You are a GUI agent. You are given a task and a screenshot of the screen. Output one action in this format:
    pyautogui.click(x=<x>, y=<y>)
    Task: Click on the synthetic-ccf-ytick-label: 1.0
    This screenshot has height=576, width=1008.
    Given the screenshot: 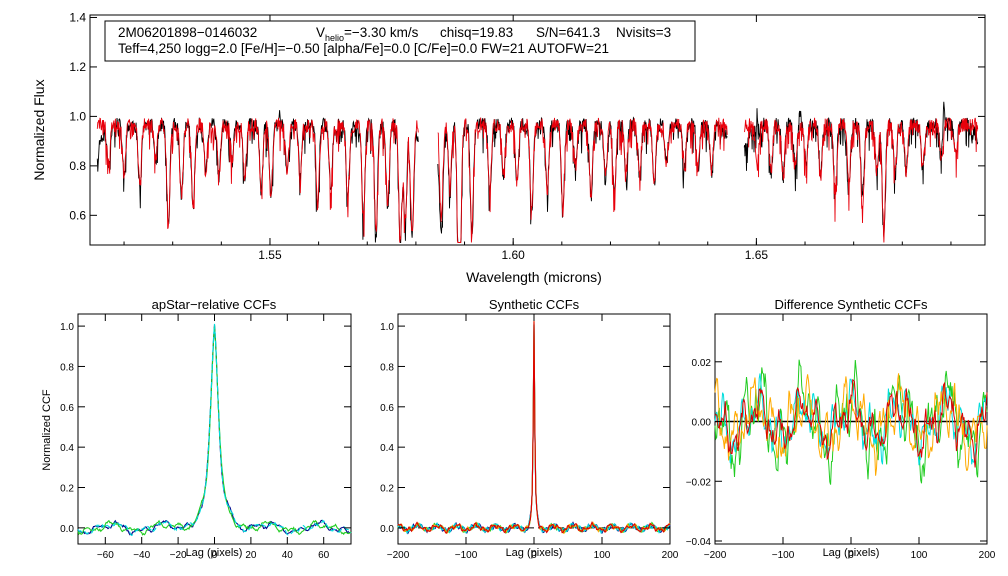 What is the action you would take?
    pyautogui.click(x=387, y=327)
    